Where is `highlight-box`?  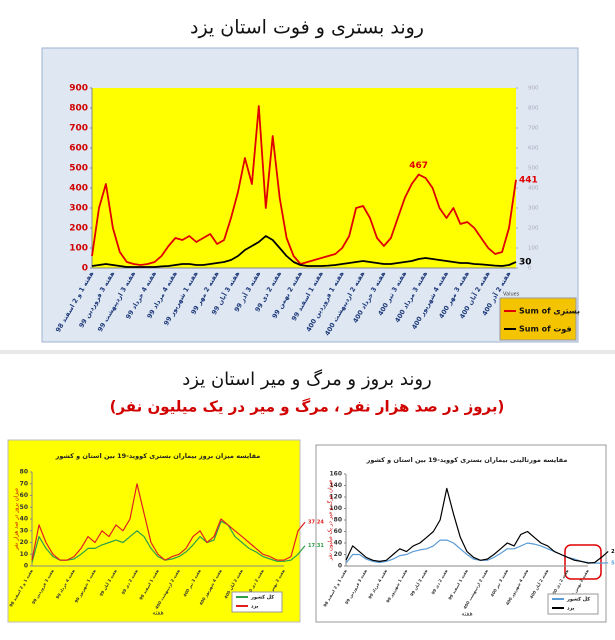 highlight-box is located at coordinates (583, 562).